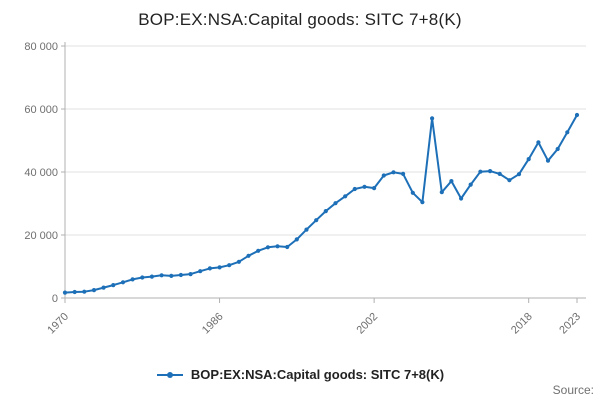  I want to click on svg-text: 40 000, so click(41, 173).